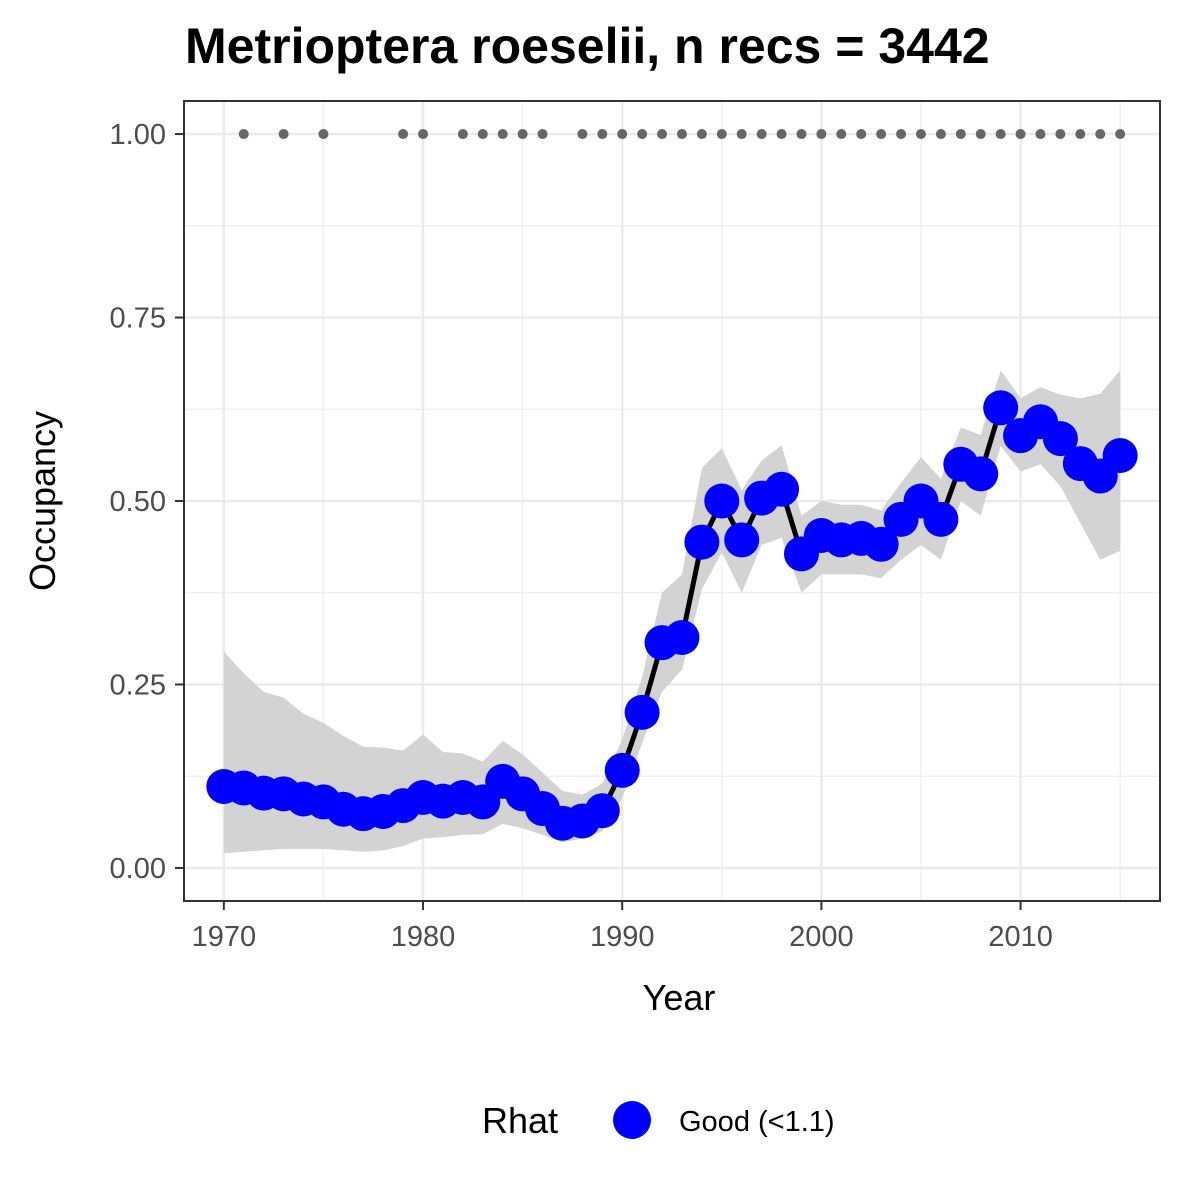 The image size is (1200, 1200). I want to click on x-tick-label: 1980, so click(423, 937).